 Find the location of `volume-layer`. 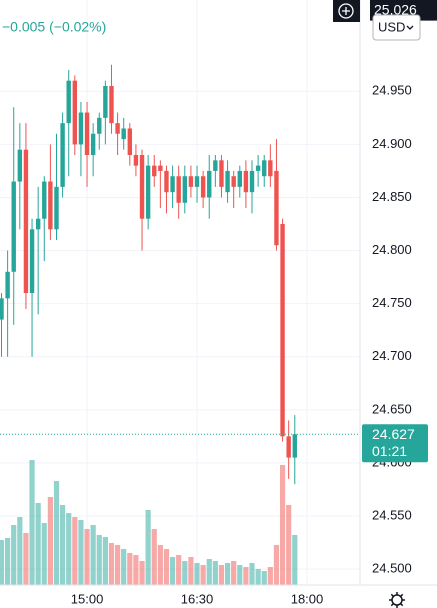

volume-layer is located at coordinates (149, 522).